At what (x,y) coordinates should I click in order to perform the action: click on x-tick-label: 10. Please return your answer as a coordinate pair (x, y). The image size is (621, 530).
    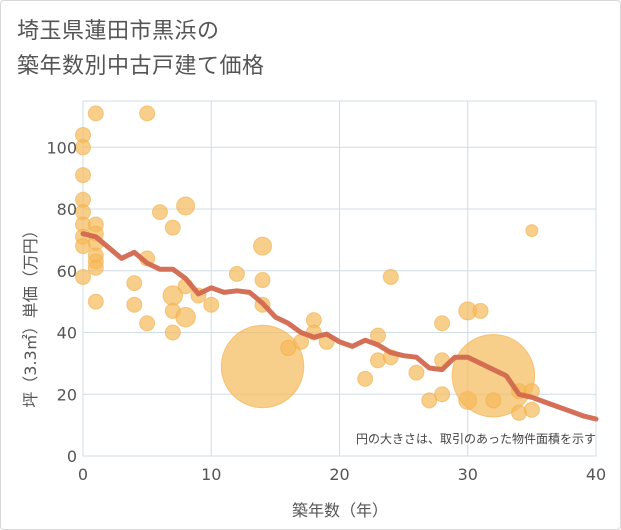
    Looking at the image, I should click on (211, 474).